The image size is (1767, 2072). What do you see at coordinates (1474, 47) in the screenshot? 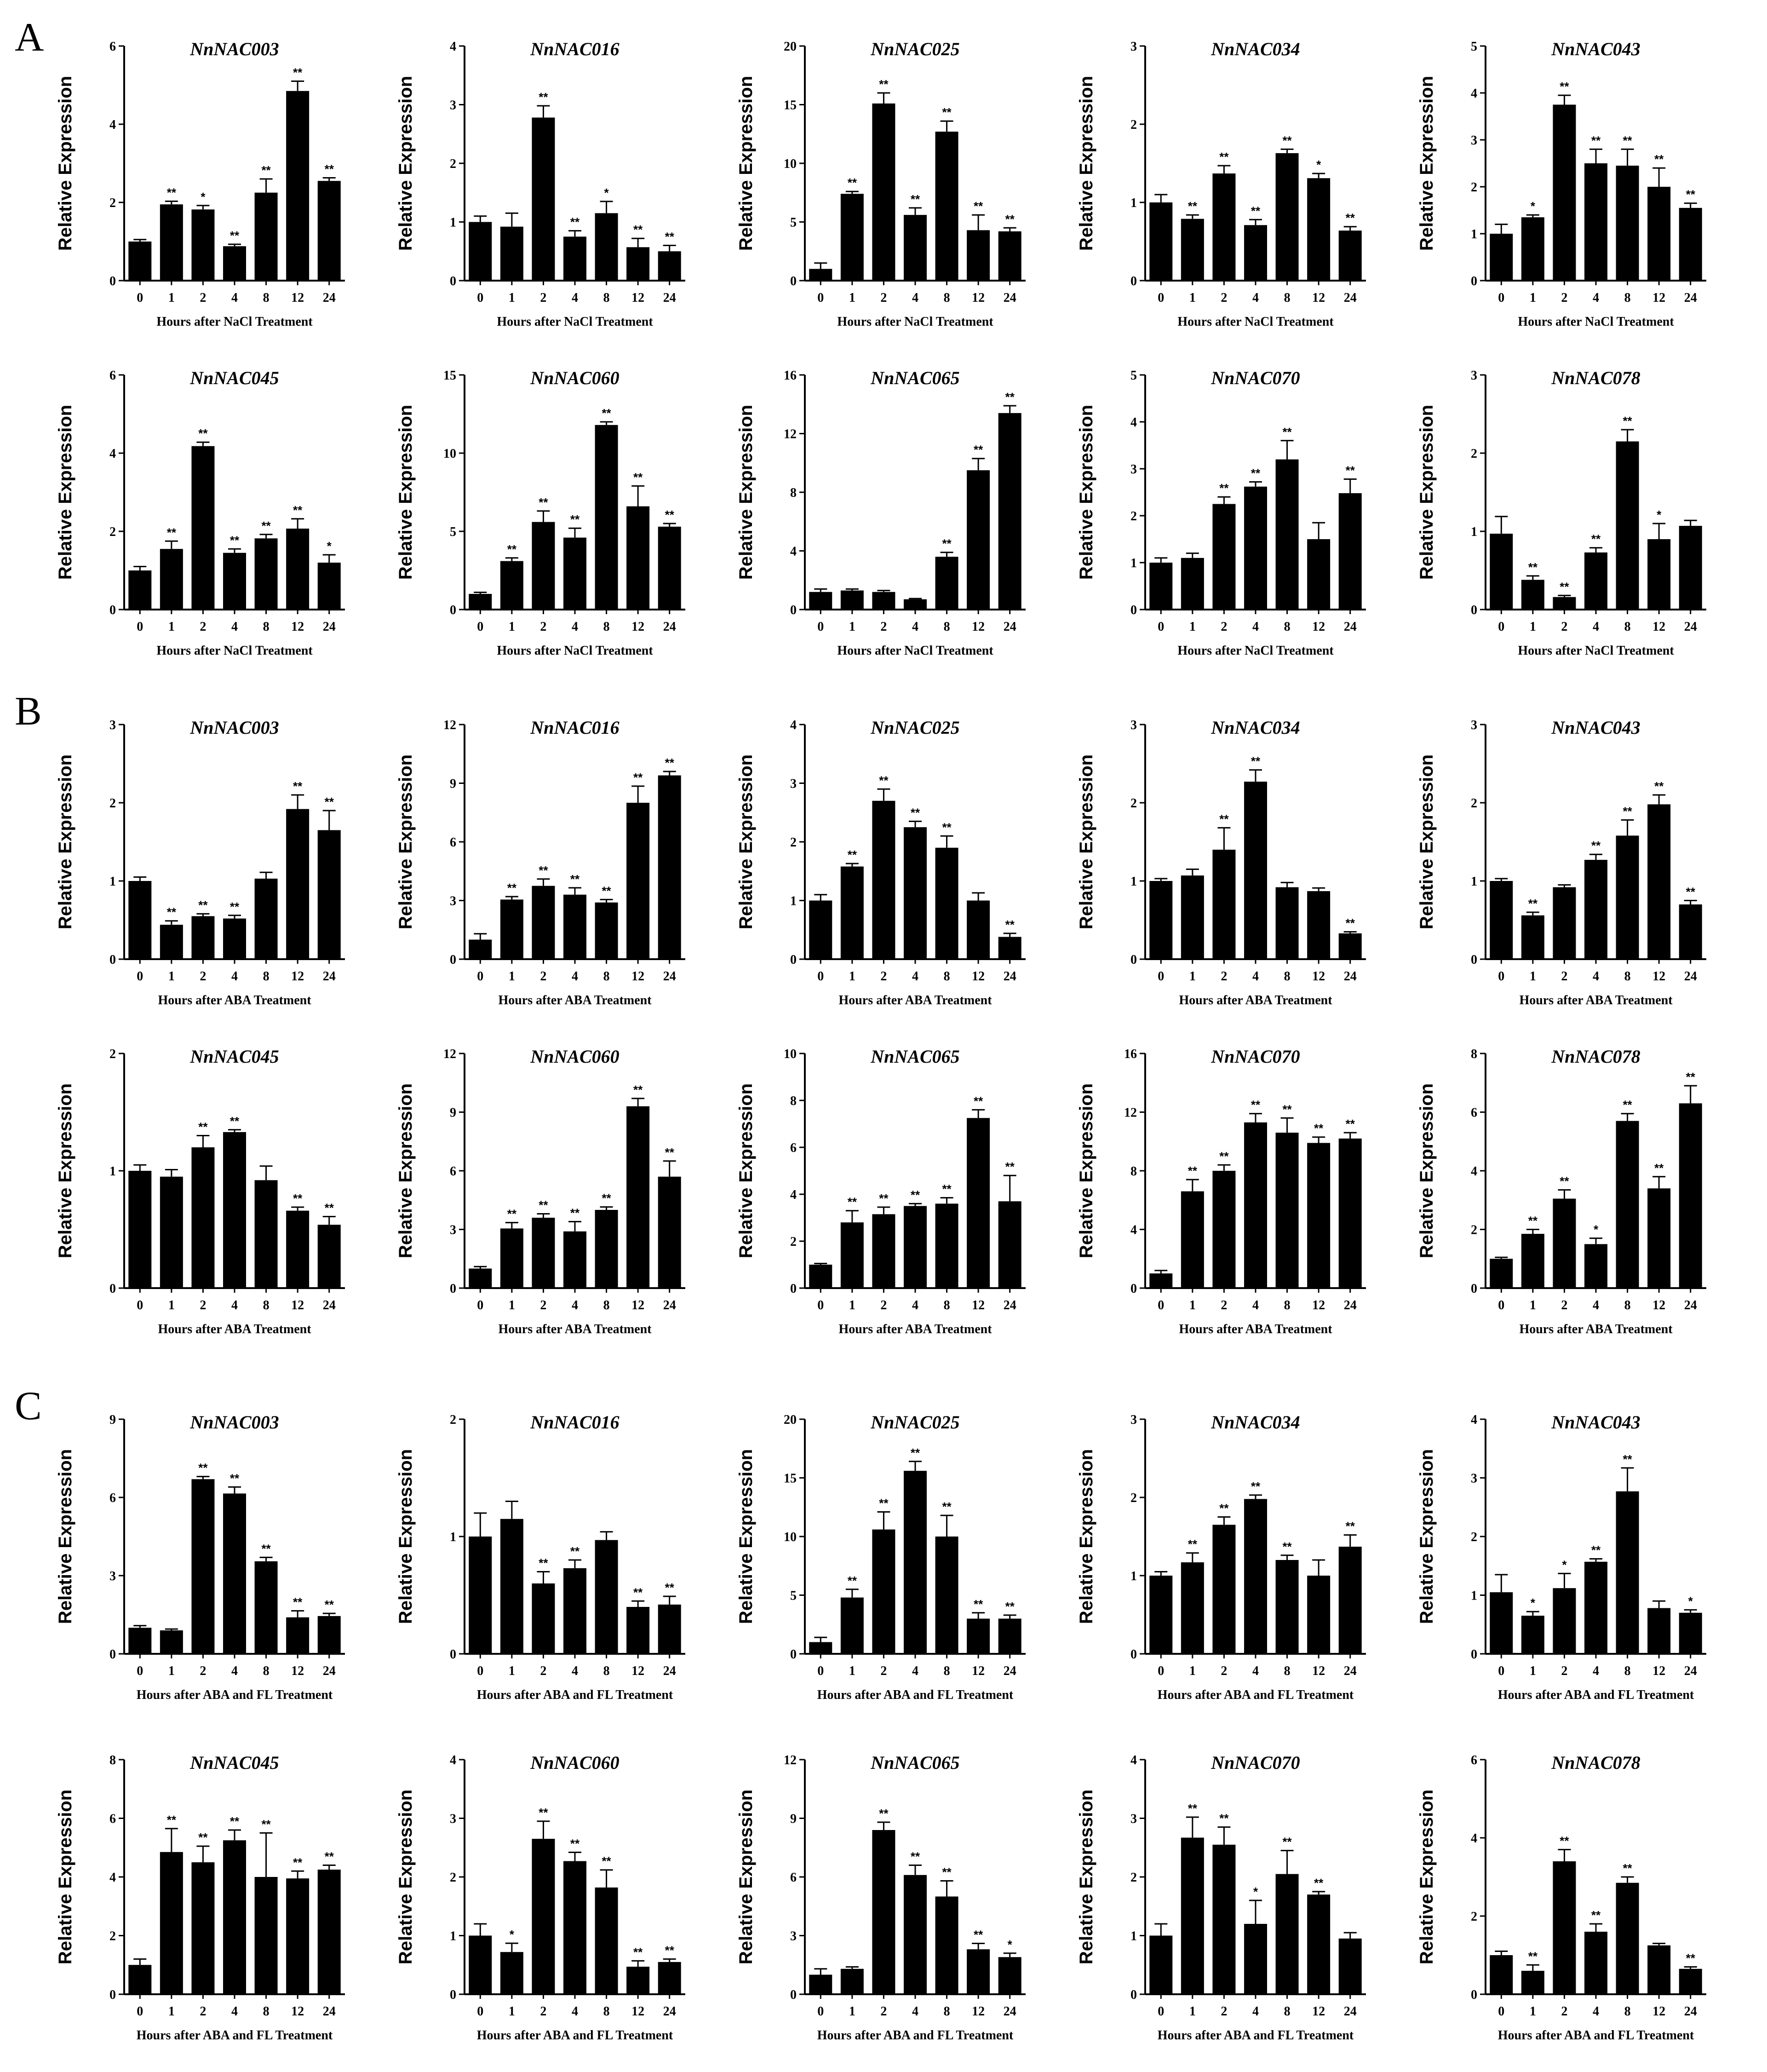
I see `y-tick-label: 5` at bounding box center [1474, 47].